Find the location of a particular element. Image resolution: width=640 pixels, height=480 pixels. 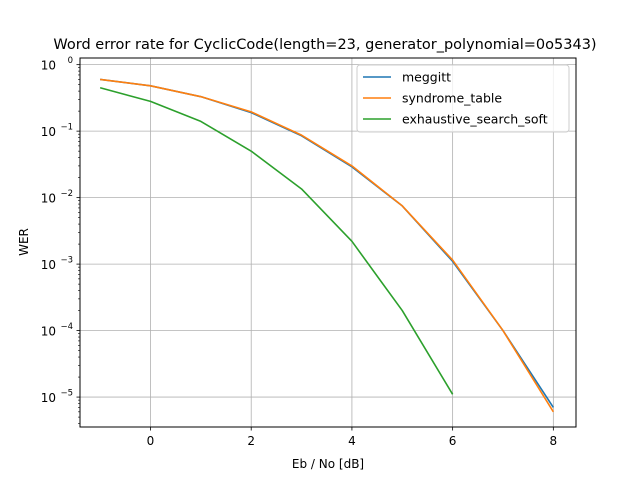

x-tick-label: 2 is located at coordinates (251, 441).